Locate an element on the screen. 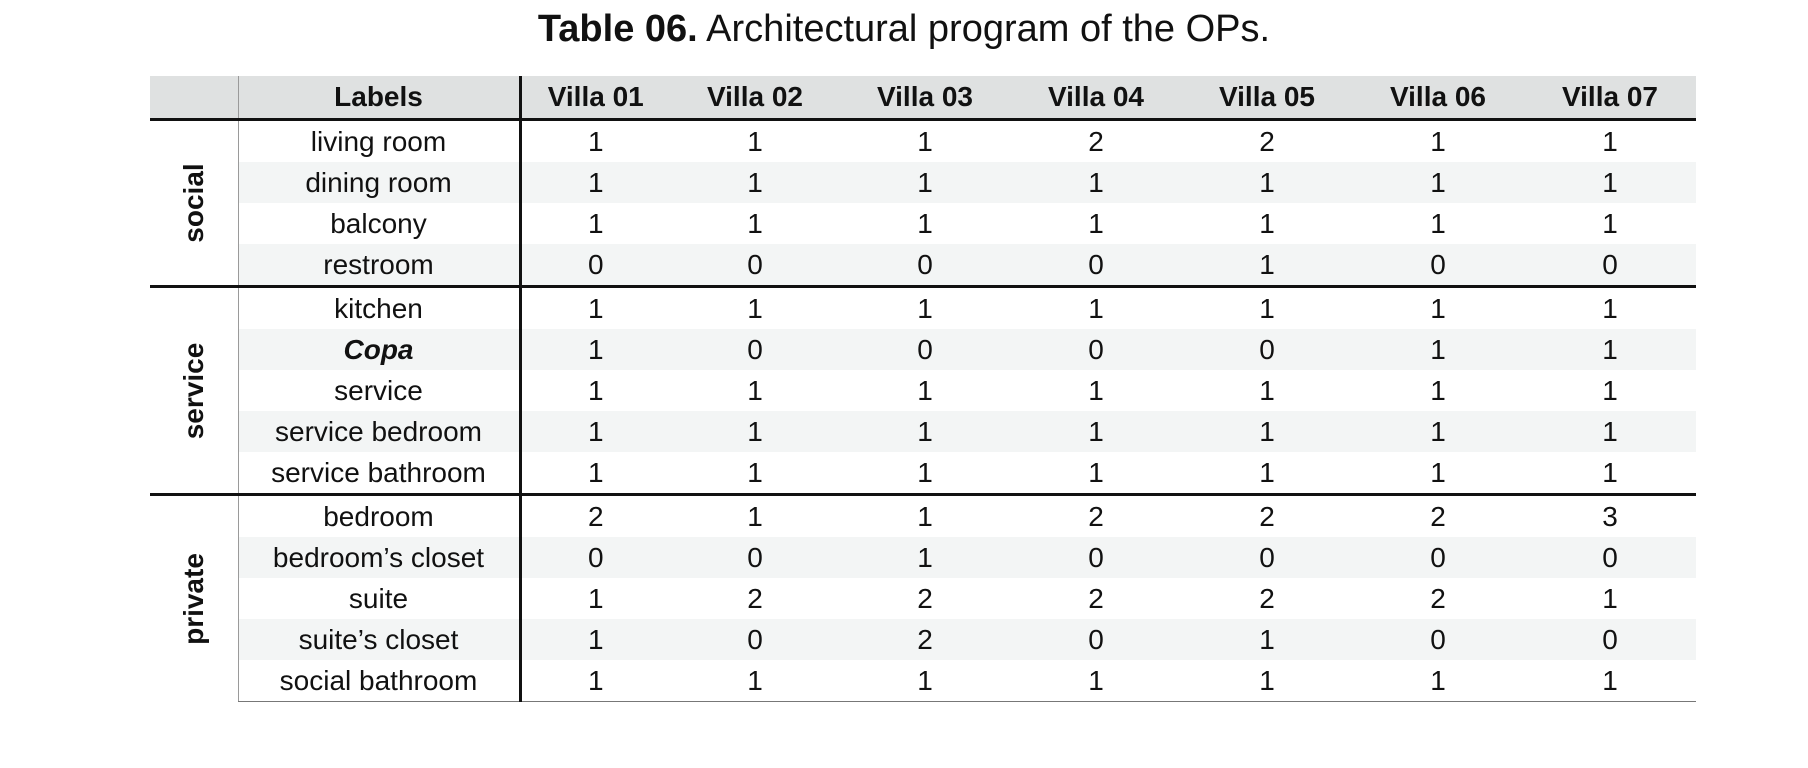 The height and width of the screenshot is (768, 1808). table-row: service 1 1 1 1 1 1 1 is located at coordinates (923, 390).